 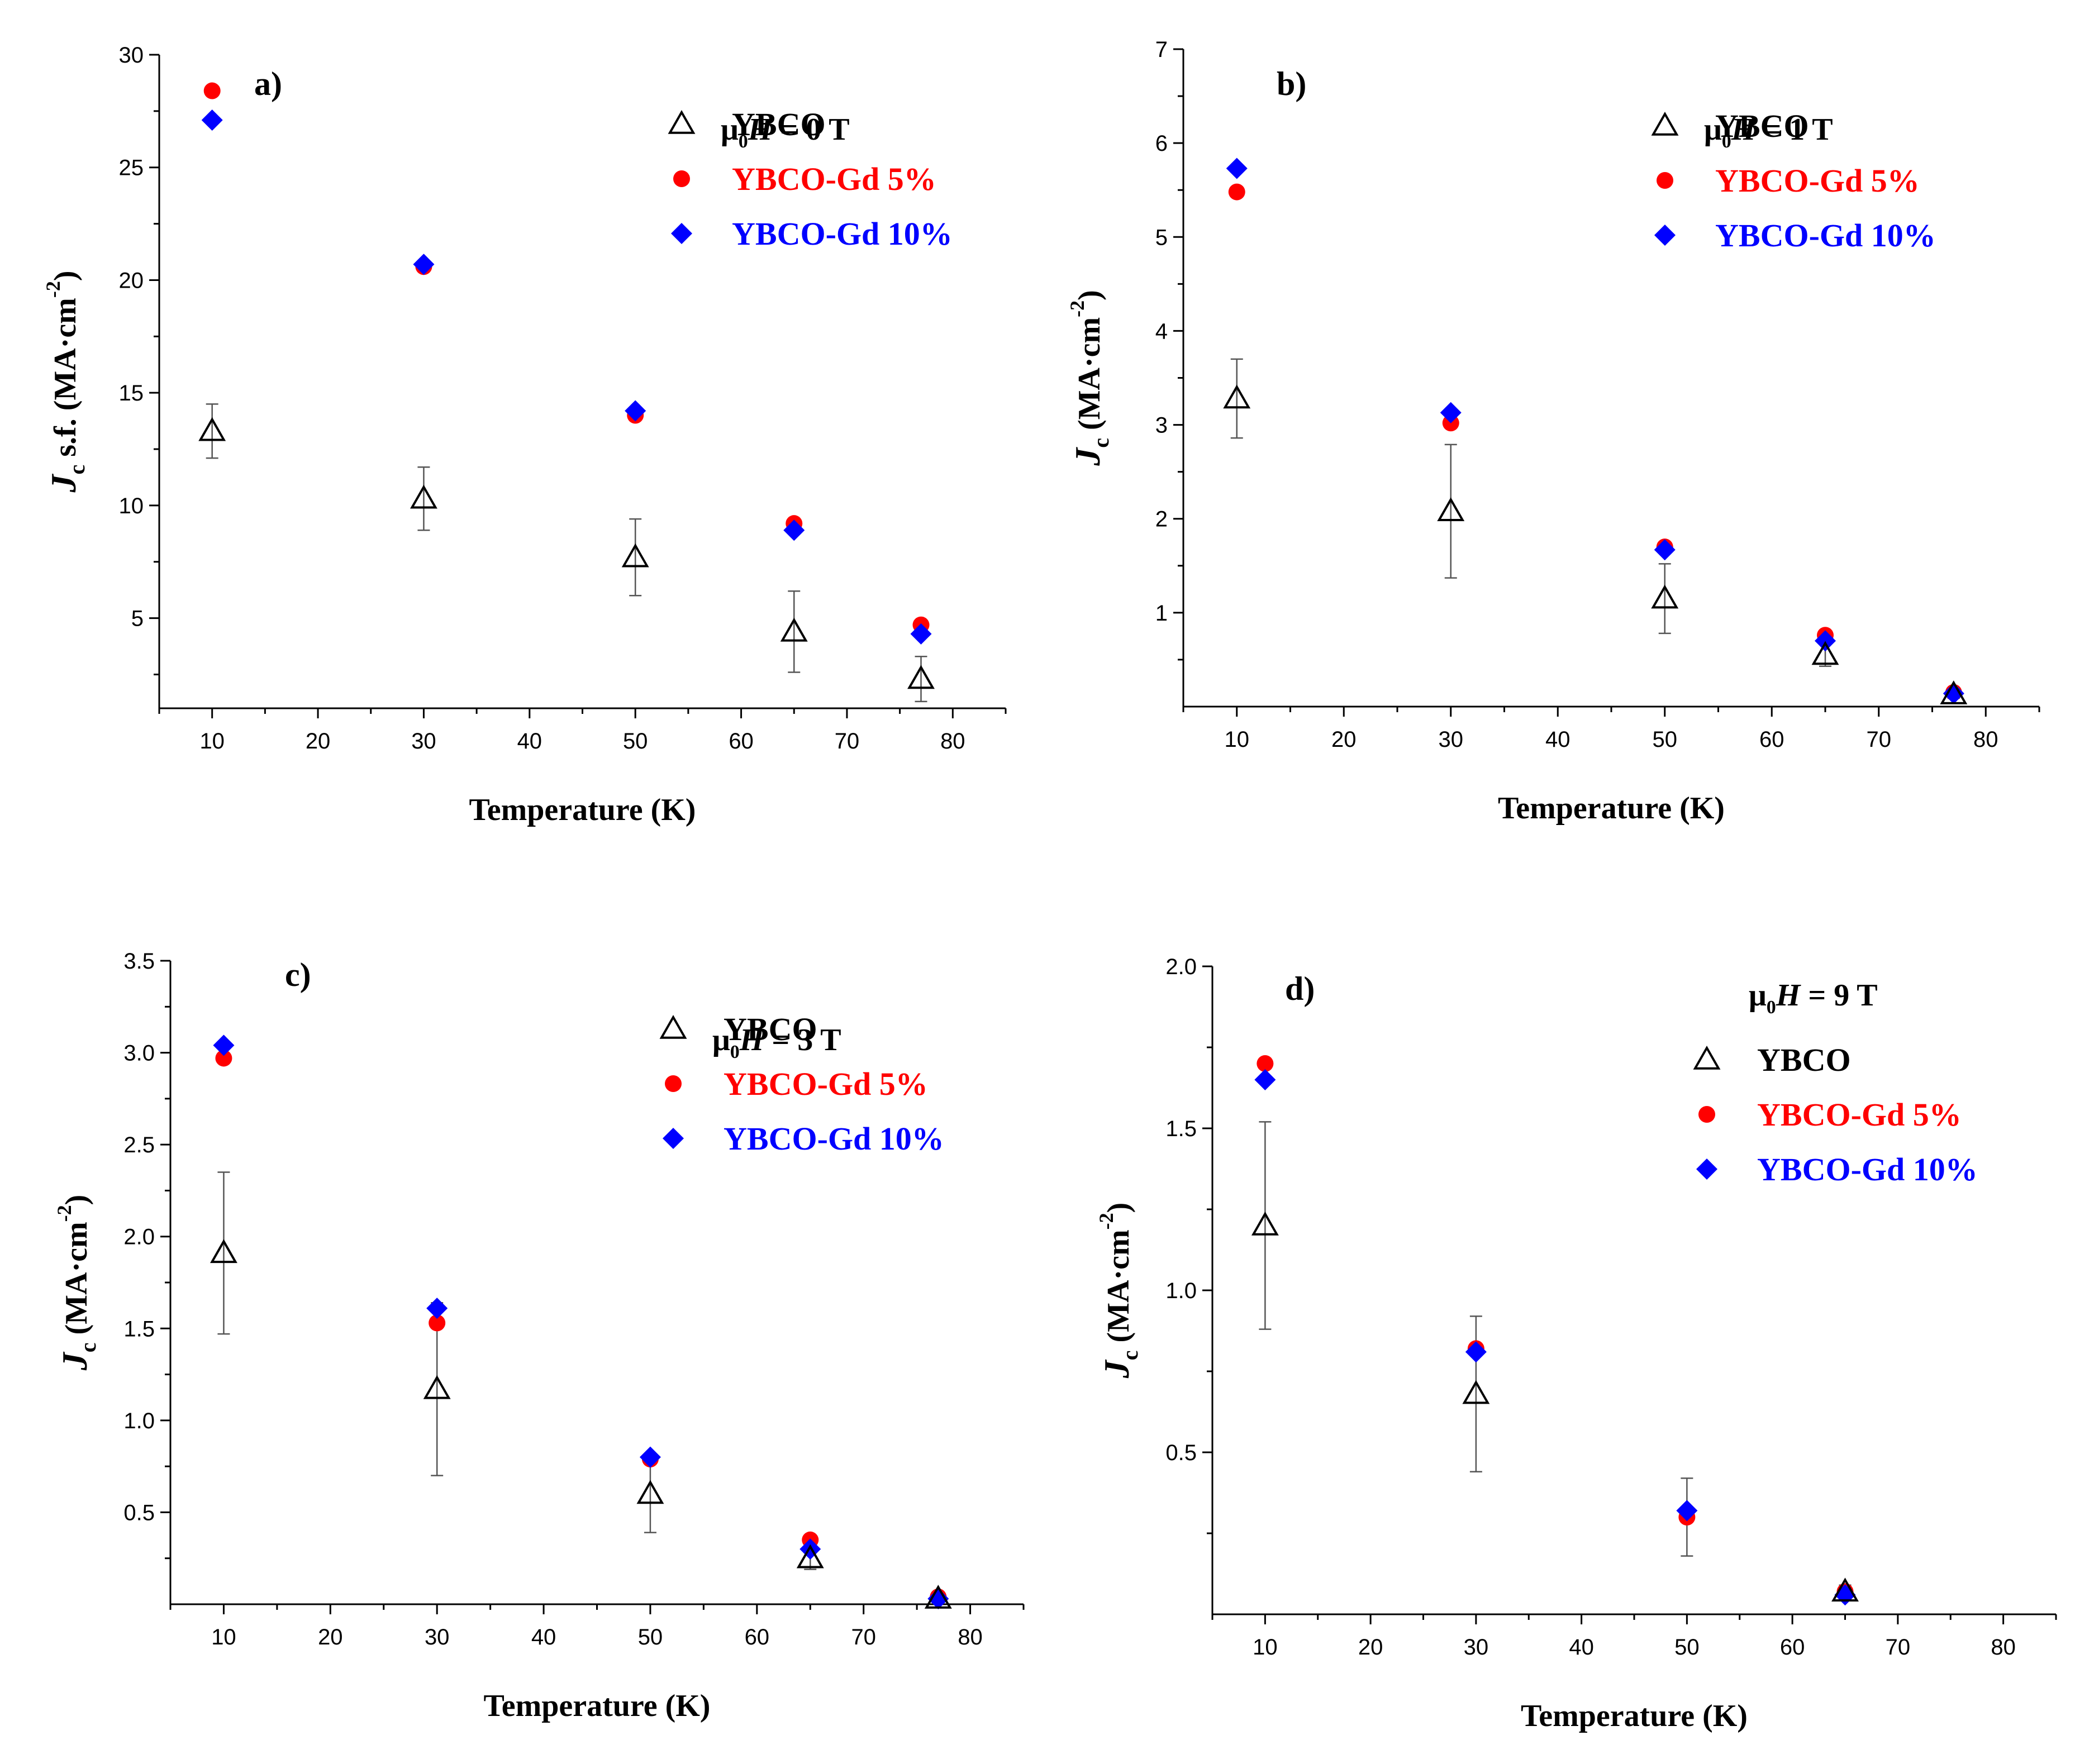 What do you see at coordinates (268, 83) in the screenshot?
I see `panel-label: a)` at bounding box center [268, 83].